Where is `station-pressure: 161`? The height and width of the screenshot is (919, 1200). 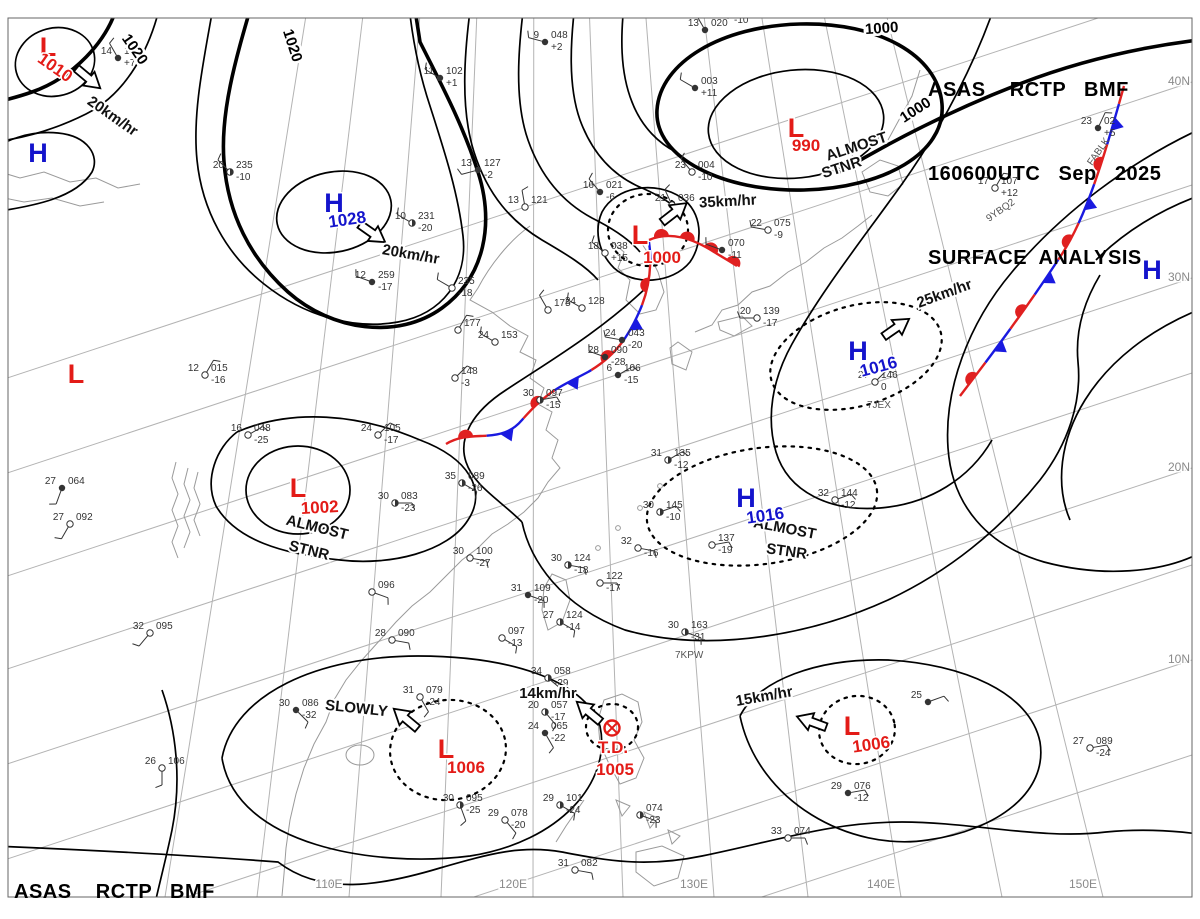
station-pressure: 161 is located at coordinates (132, 51).